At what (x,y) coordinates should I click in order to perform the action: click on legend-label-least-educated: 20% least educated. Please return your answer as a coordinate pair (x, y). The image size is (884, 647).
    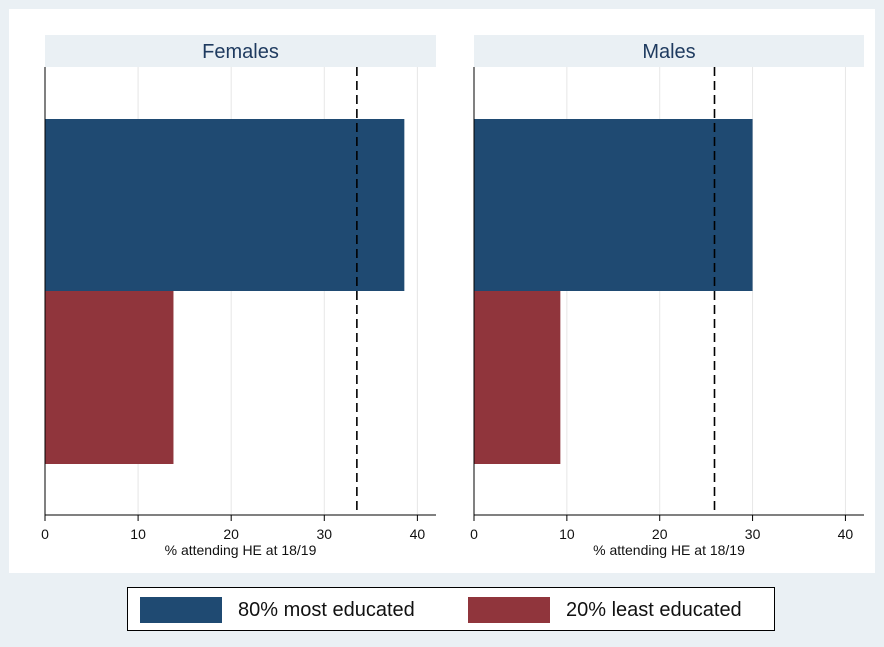
    Looking at the image, I should click on (654, 610).